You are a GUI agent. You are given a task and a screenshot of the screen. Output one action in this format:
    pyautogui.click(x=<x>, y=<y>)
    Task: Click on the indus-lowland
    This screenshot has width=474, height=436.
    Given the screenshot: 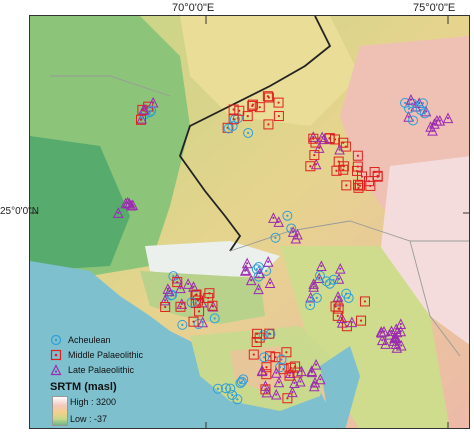 What is the action you would take?
    pyautogui.click(x=80, y=203)
    